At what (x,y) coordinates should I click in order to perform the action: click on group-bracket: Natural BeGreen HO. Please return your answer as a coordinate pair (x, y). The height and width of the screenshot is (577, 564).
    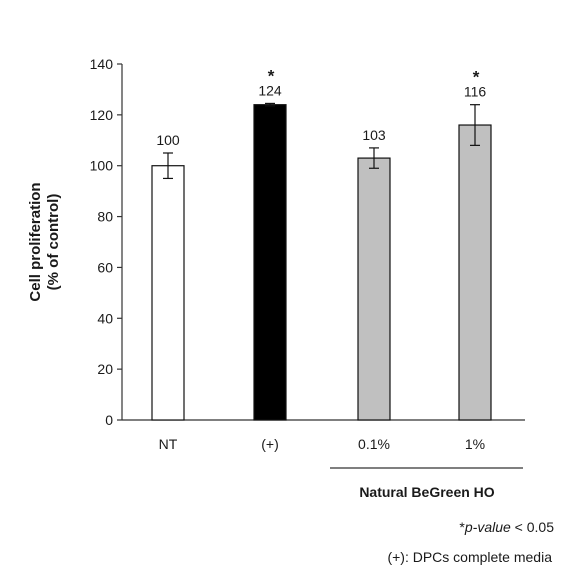
    Looking at the image, I should click on (426, 483).